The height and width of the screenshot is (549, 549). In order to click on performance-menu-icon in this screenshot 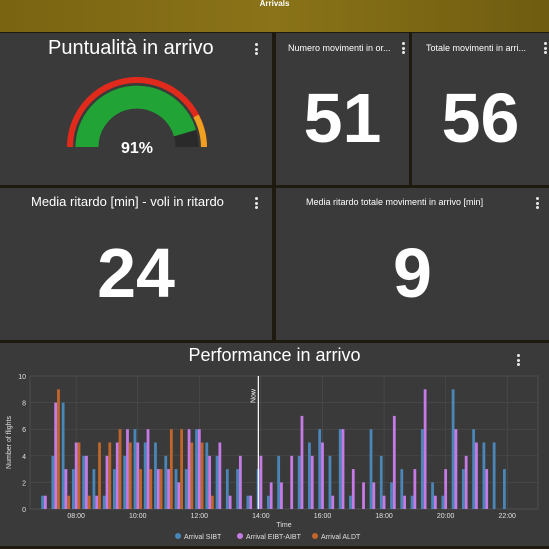, I will do `click(518, 361)`.